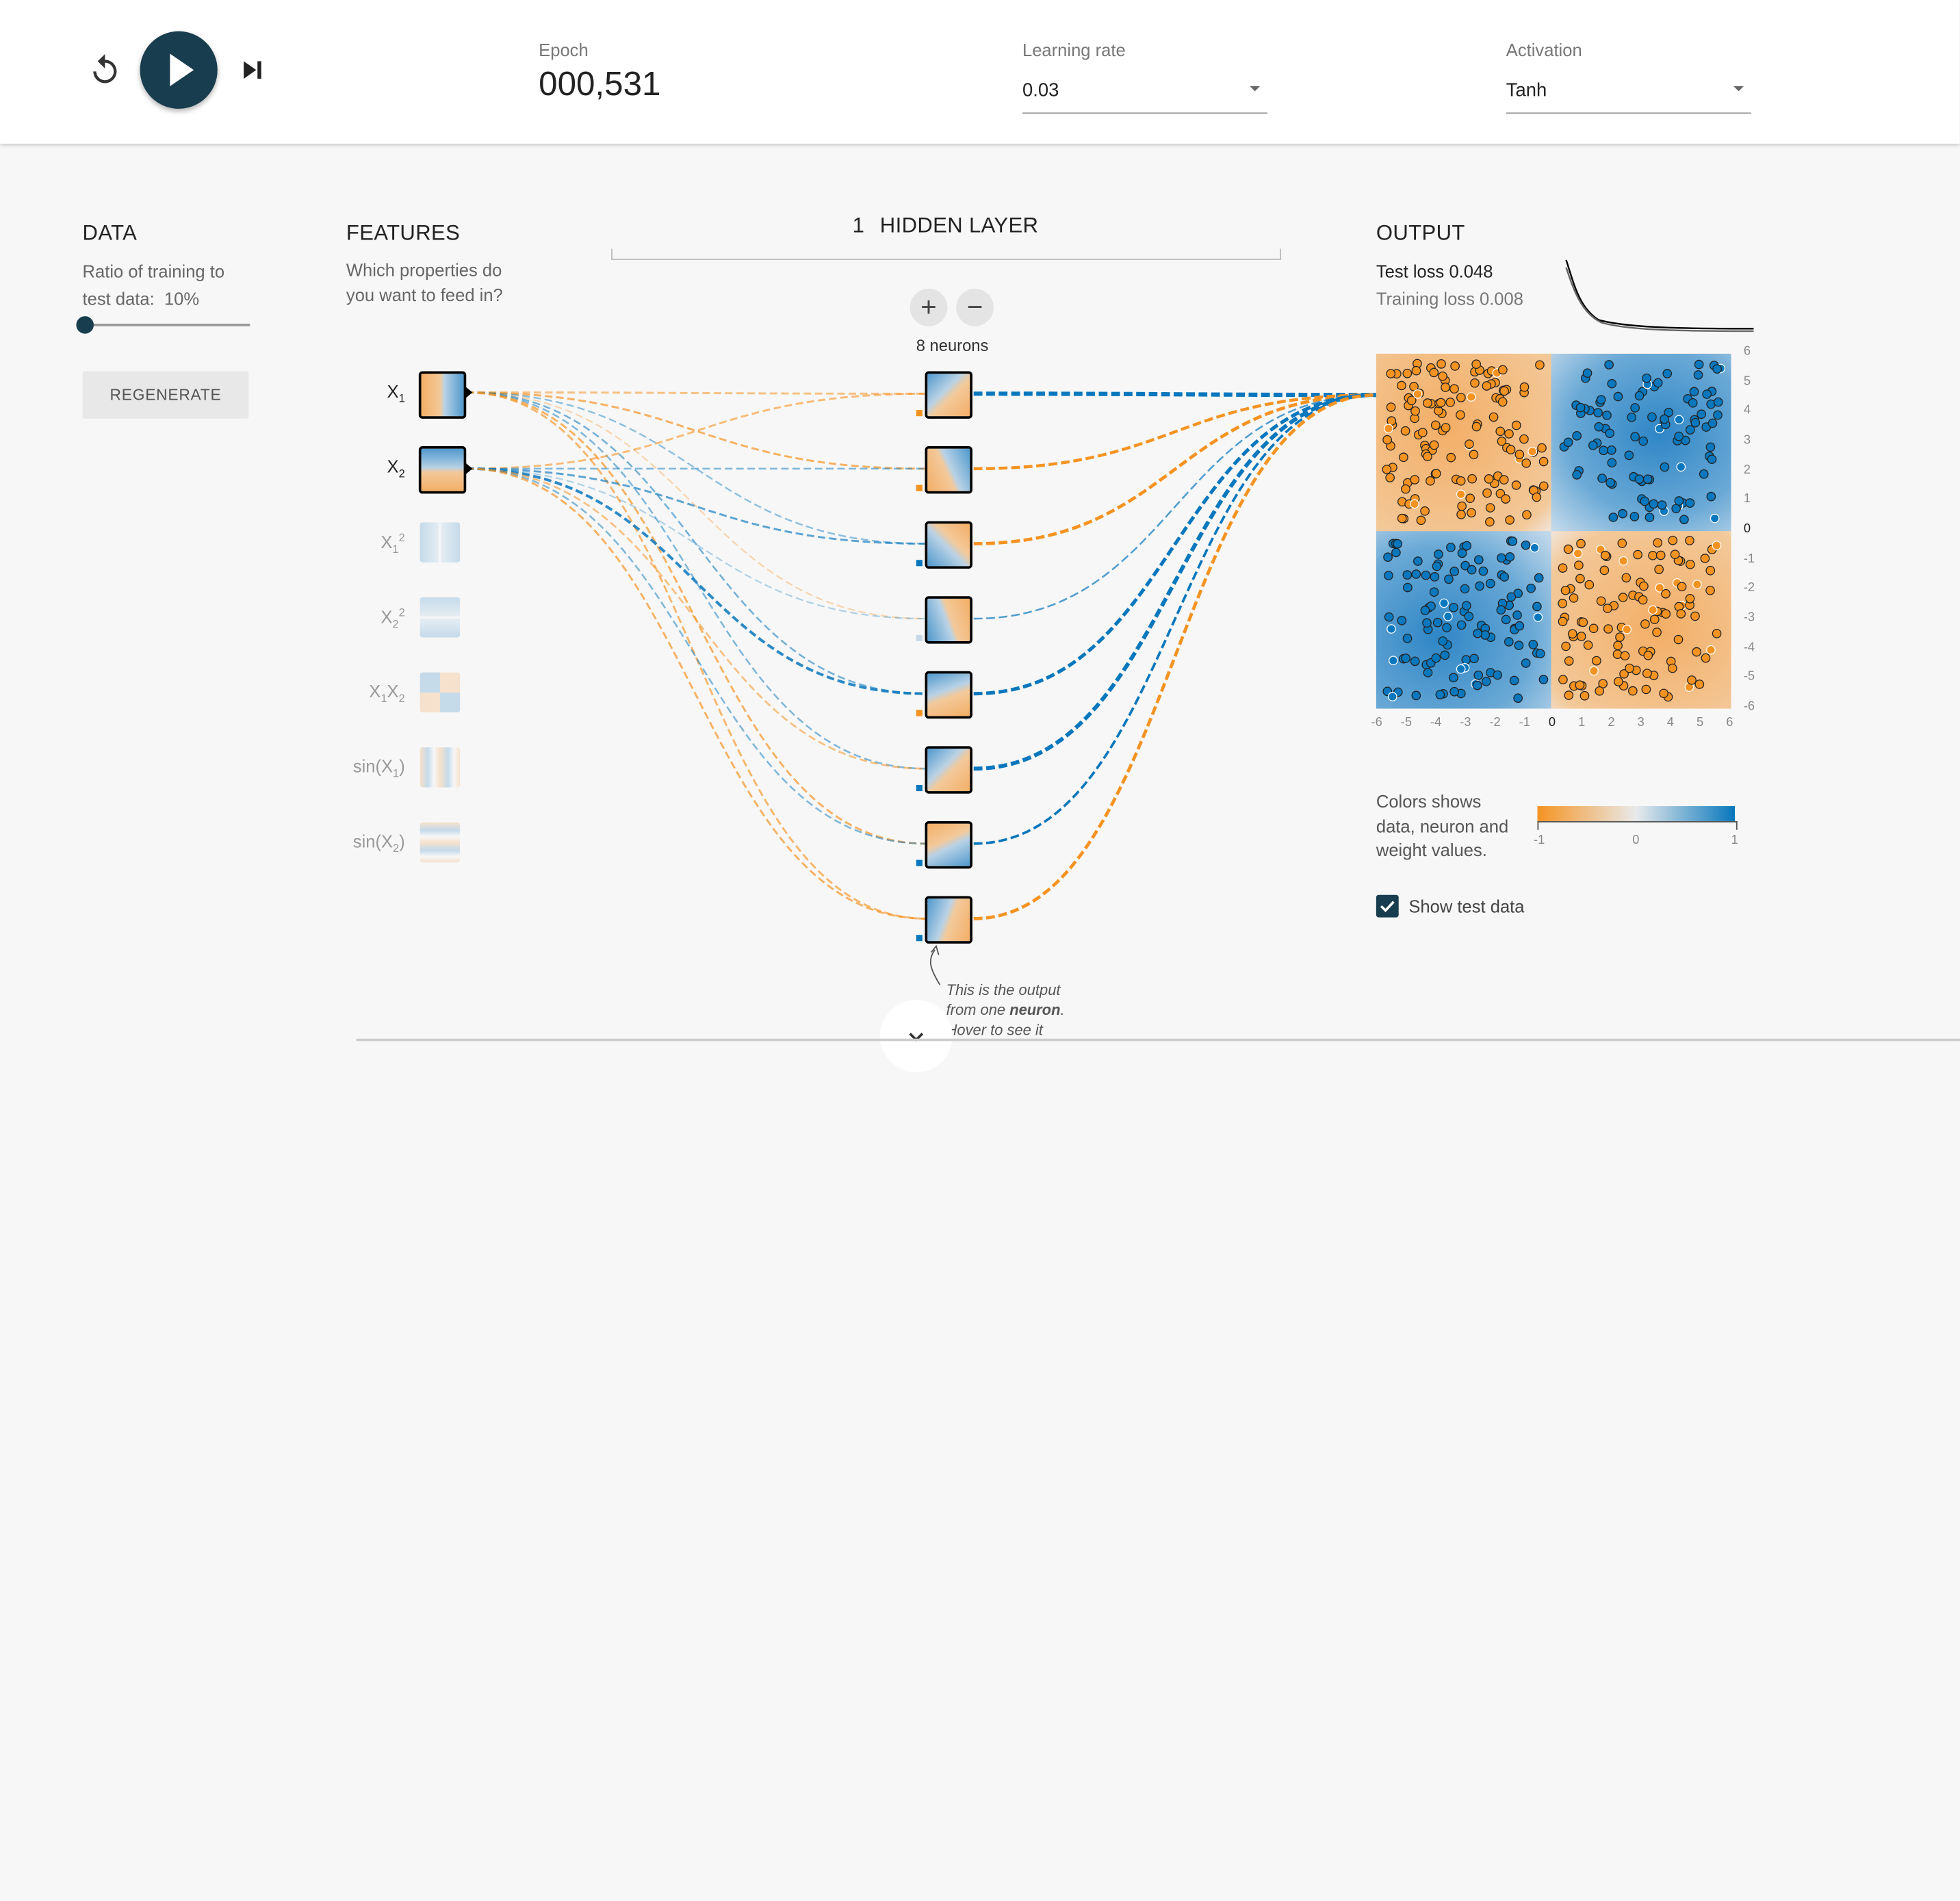 This screenshot has width=1960, height=1901. What do you see at coordinates (1449, 299) in the screenshot?
I see `training-loss: Training loss 0.008` at bounding box center [1449, 299].